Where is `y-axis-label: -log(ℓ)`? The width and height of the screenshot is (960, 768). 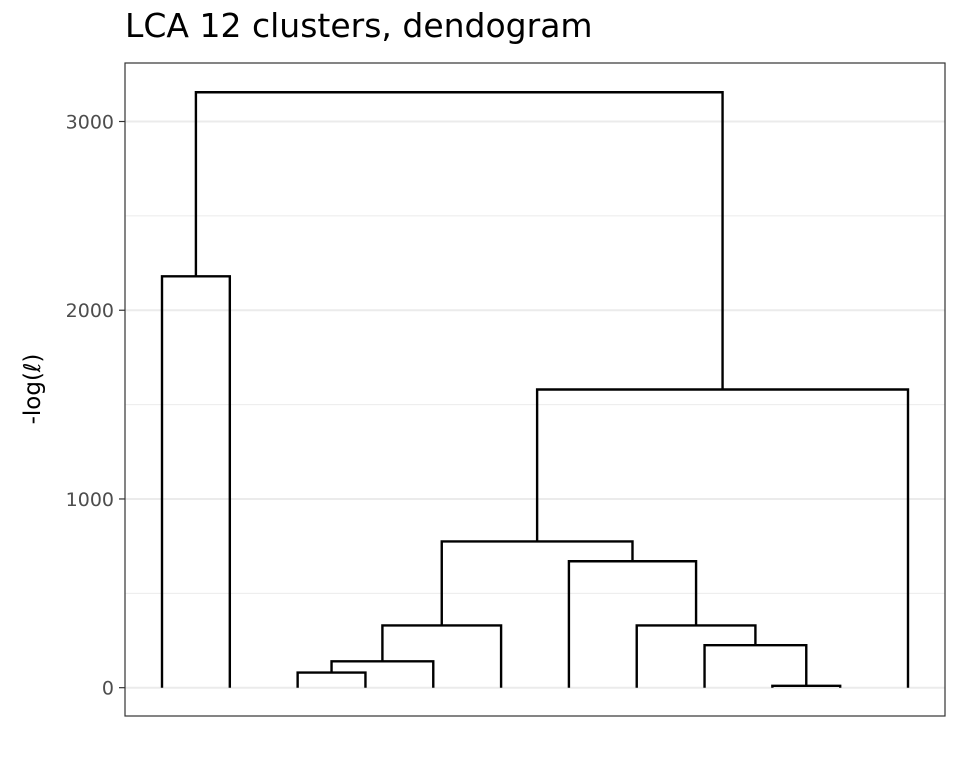
y-axis-label: -log(ℓ) is located at coordinates (33, 389).